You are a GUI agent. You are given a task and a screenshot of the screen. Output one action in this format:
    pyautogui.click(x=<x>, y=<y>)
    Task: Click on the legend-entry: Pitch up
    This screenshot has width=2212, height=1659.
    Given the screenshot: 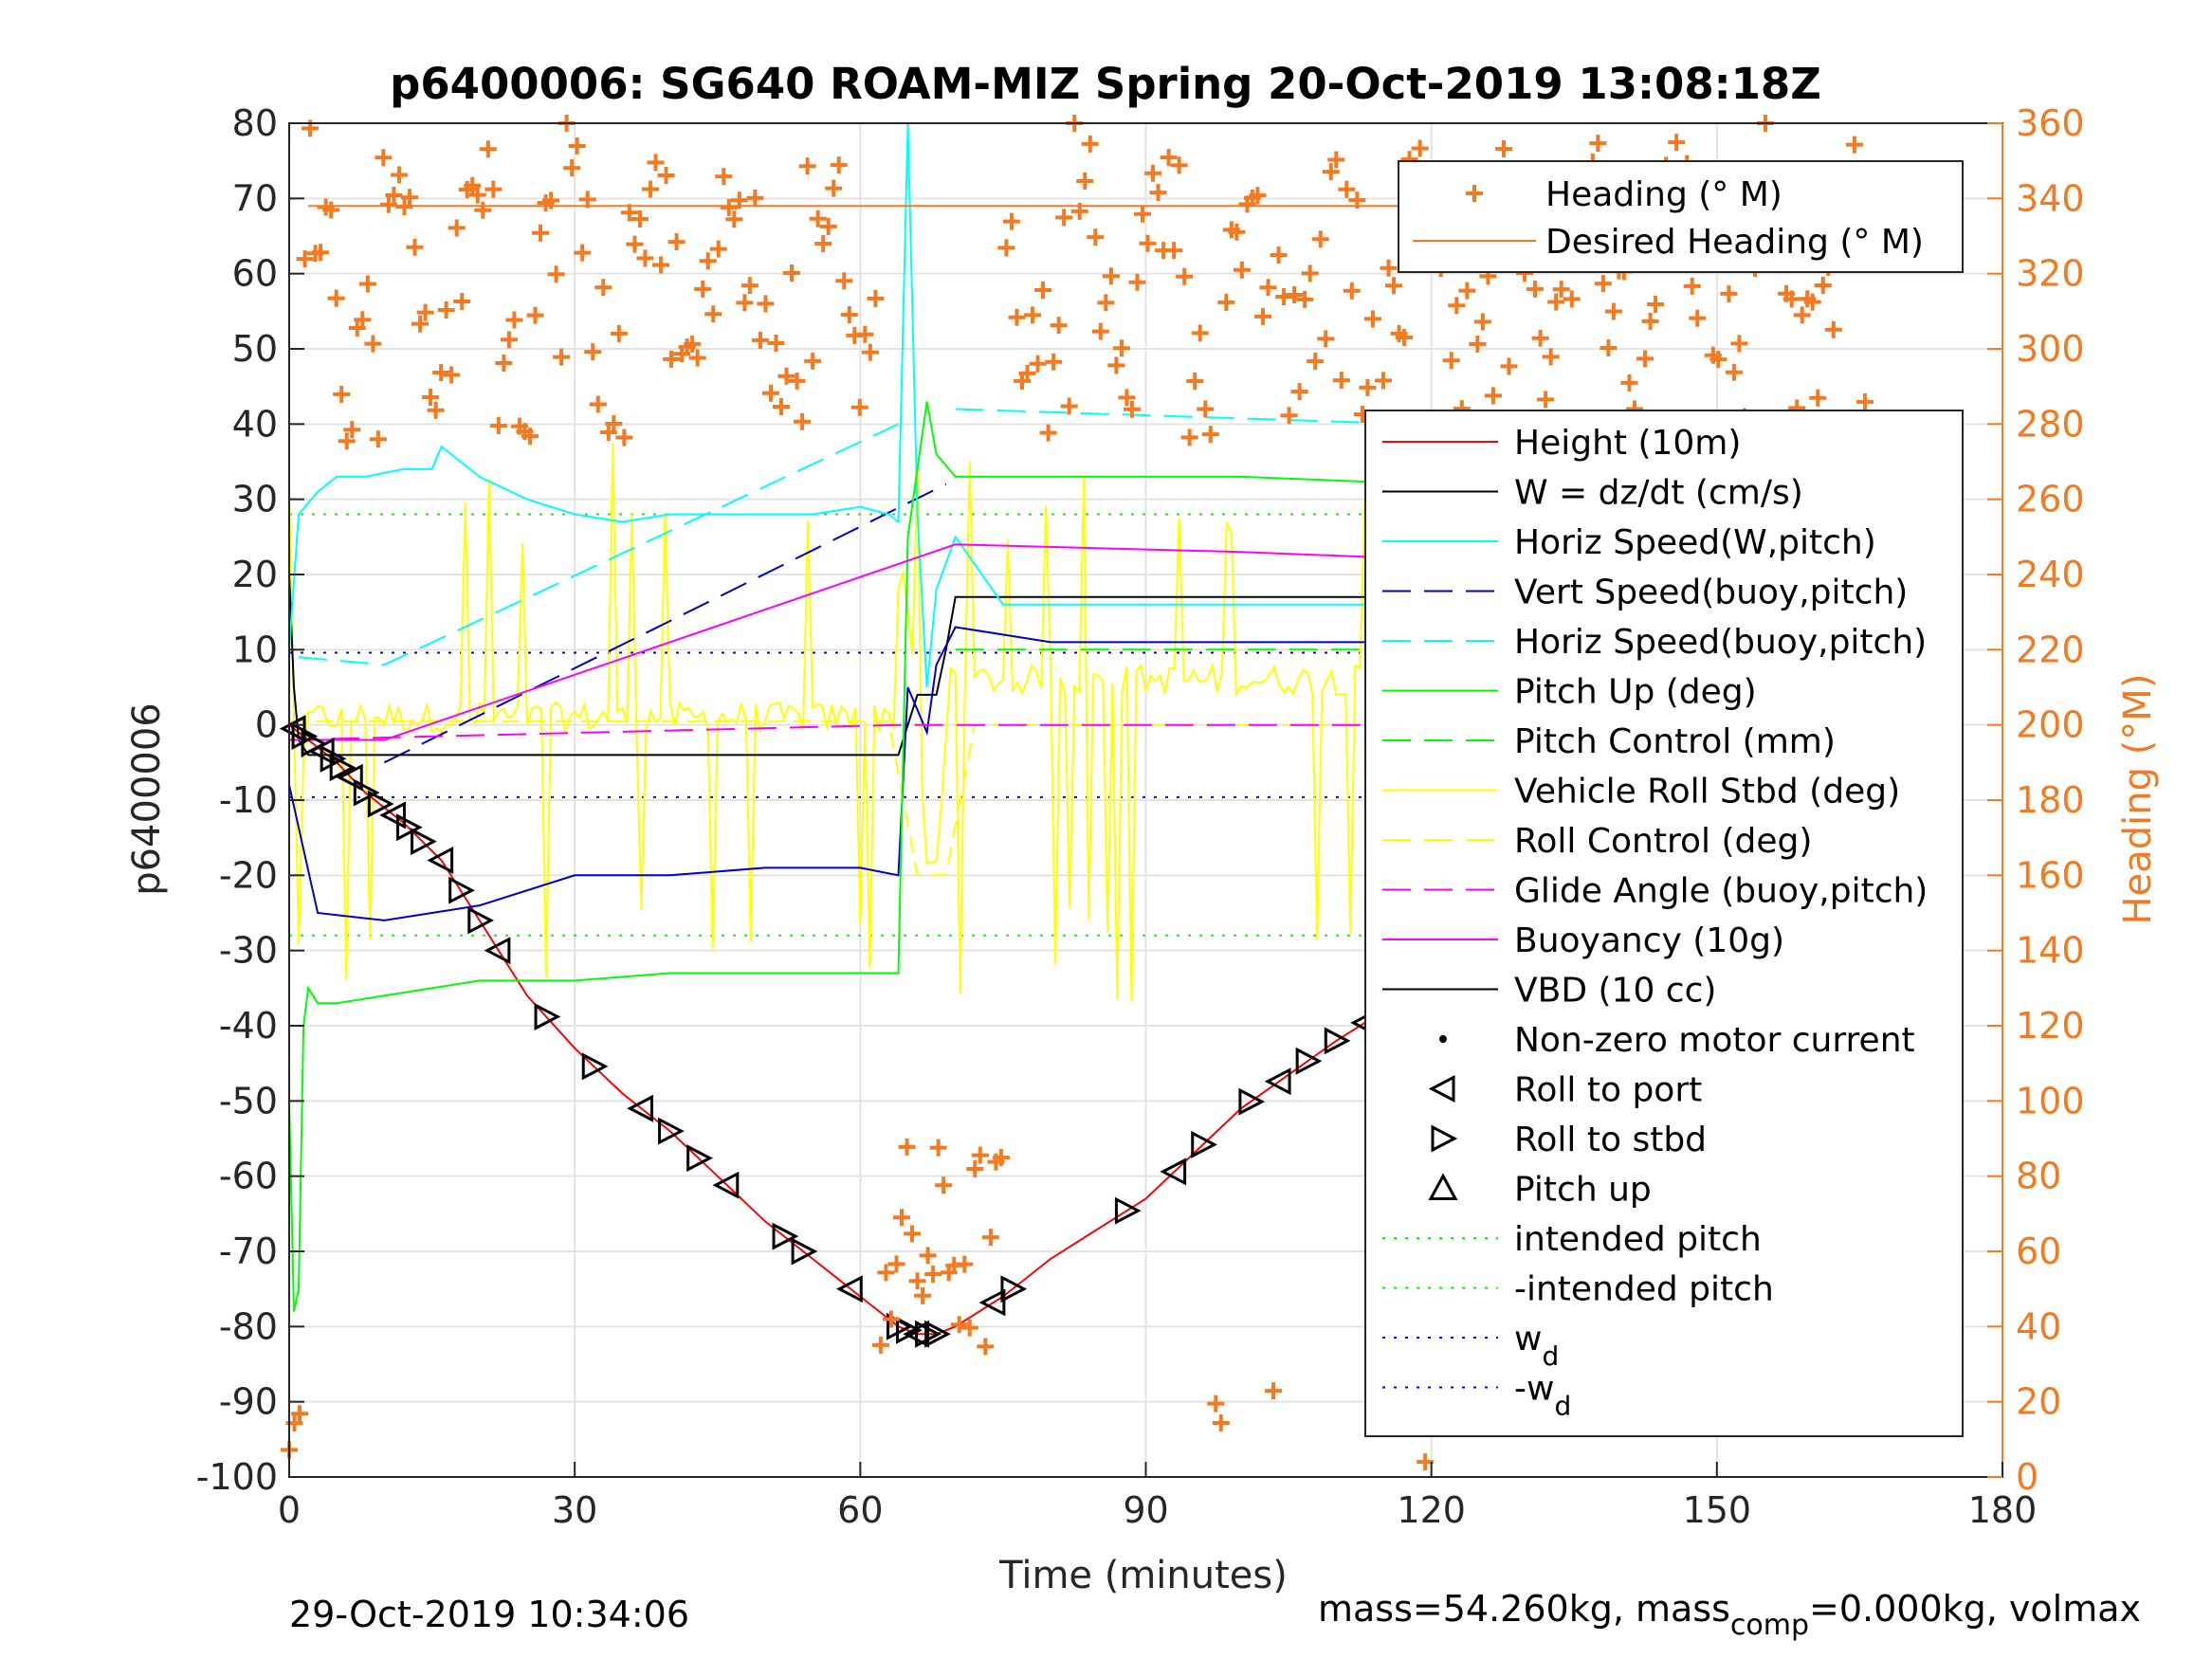 What is the action you would take?
    pyautogui.click(x=1583, y=1190)
    